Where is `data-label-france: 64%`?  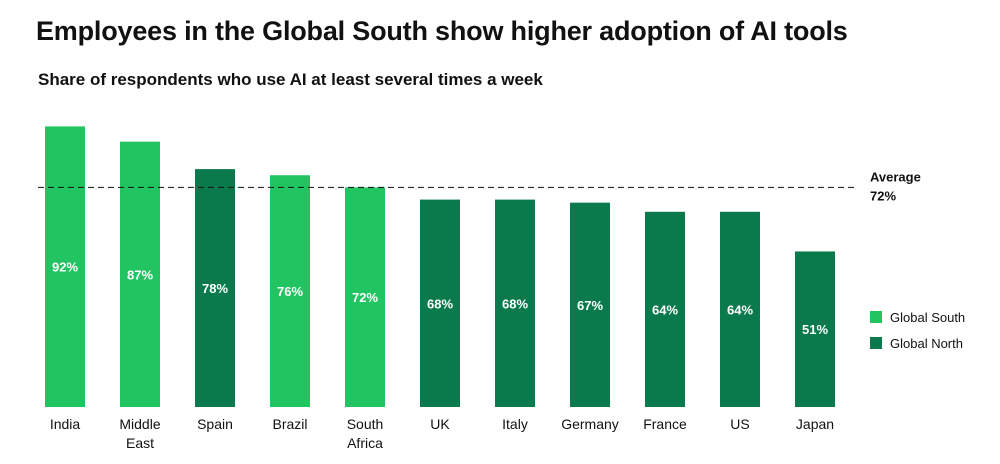
data-label-france: 64% is located at coordinates (665, 309).